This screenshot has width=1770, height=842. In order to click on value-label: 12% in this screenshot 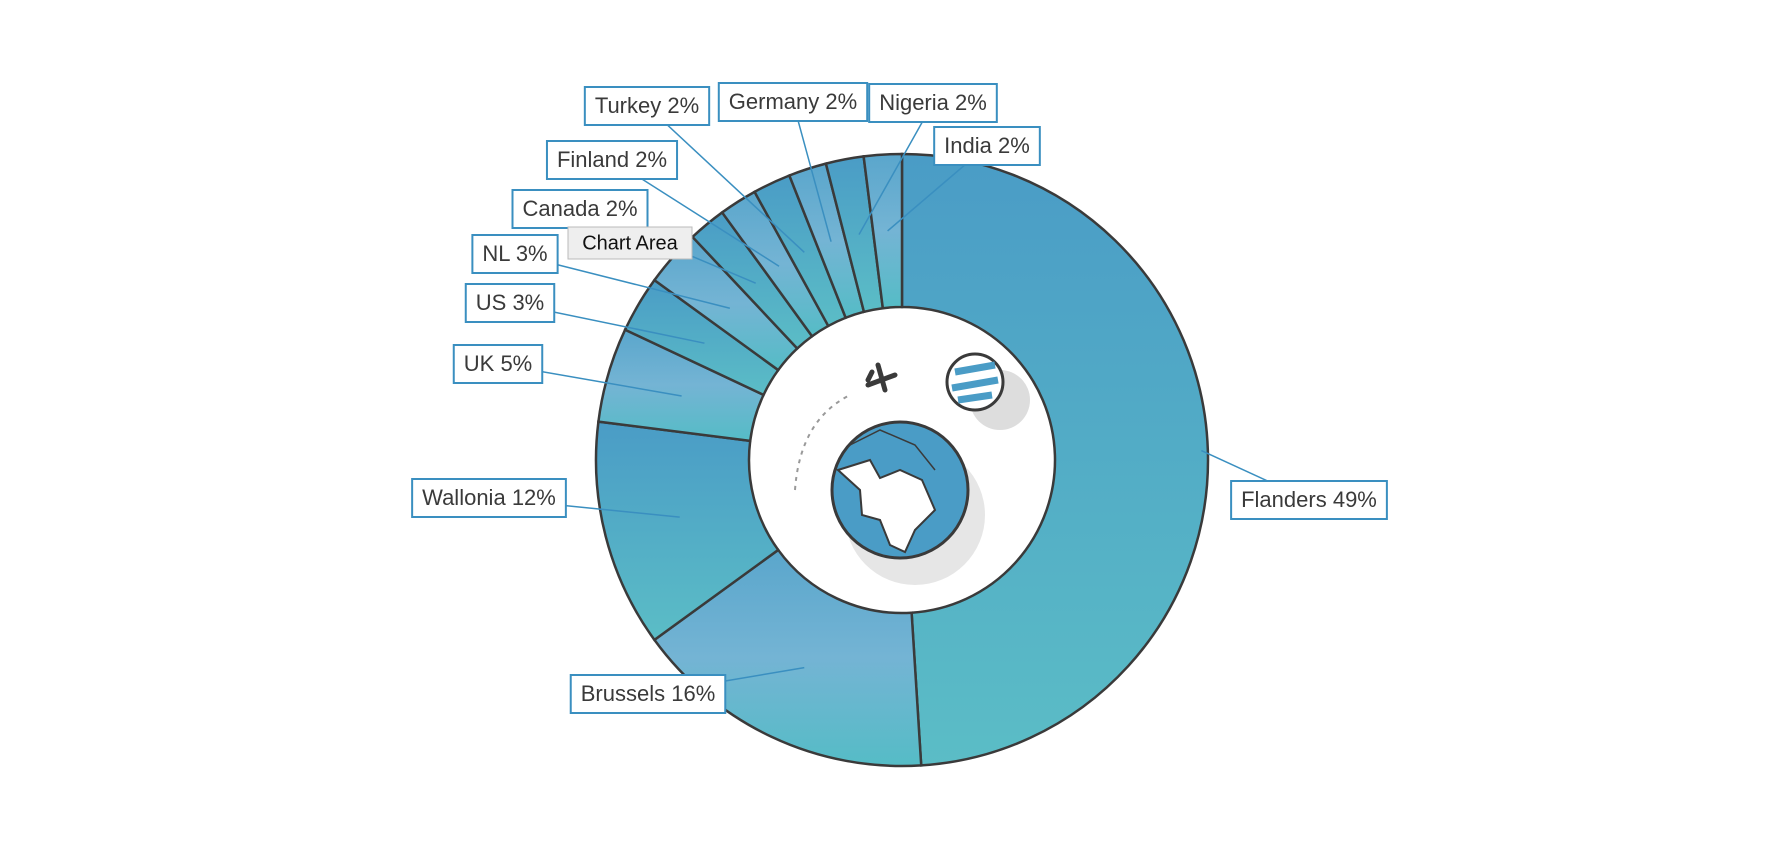, I will do `click(534, 497)`.